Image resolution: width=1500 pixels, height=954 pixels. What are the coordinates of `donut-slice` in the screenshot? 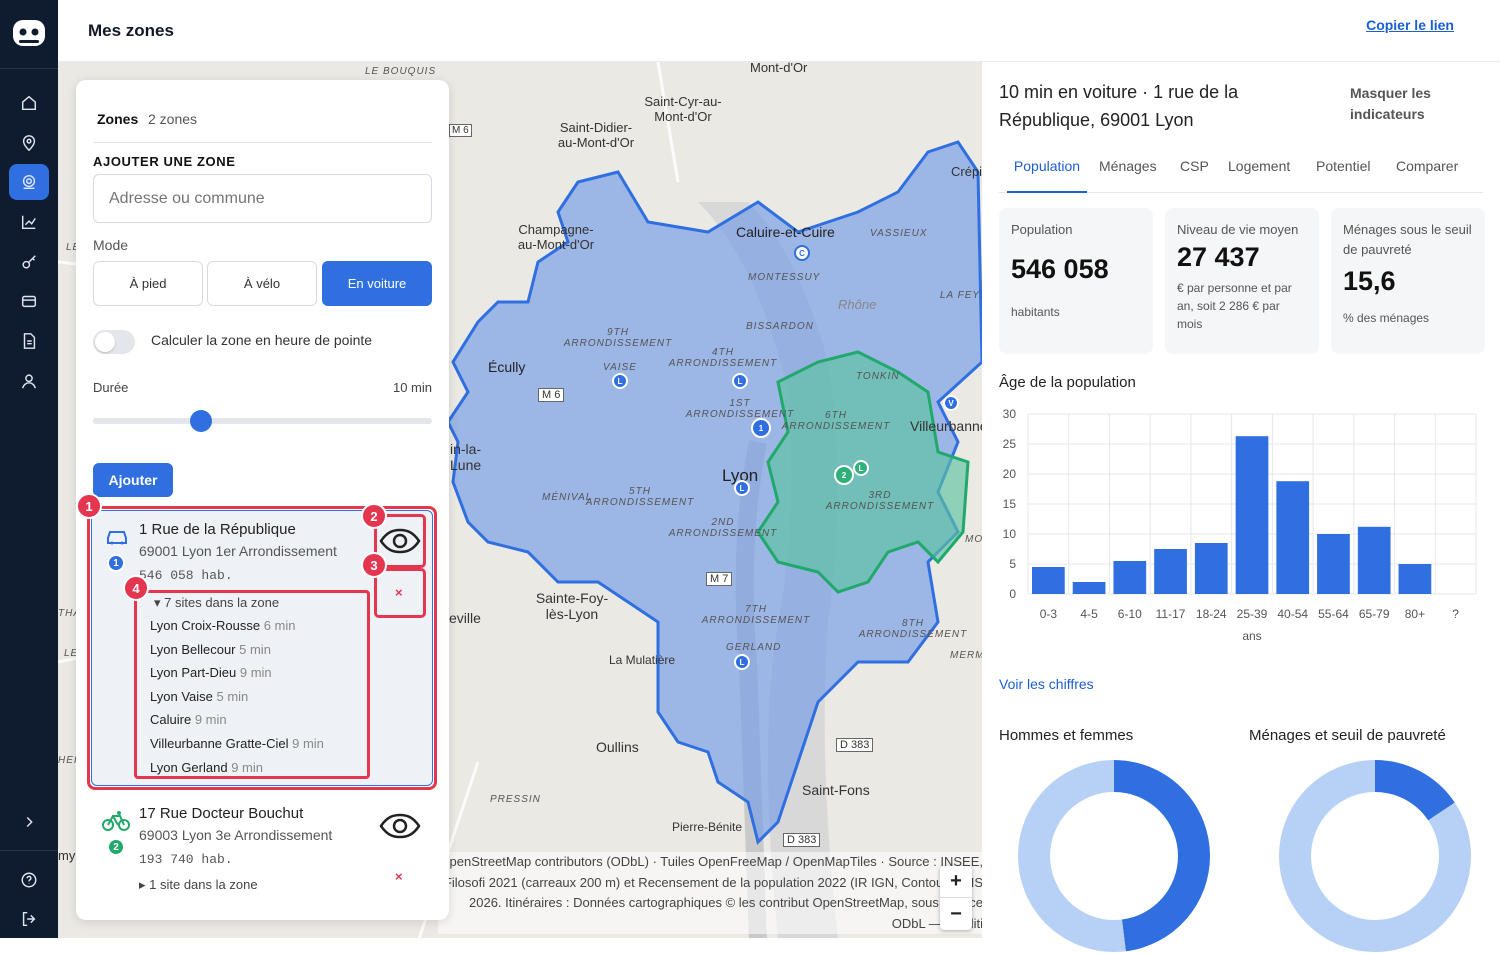 It's located at (1114, 856).